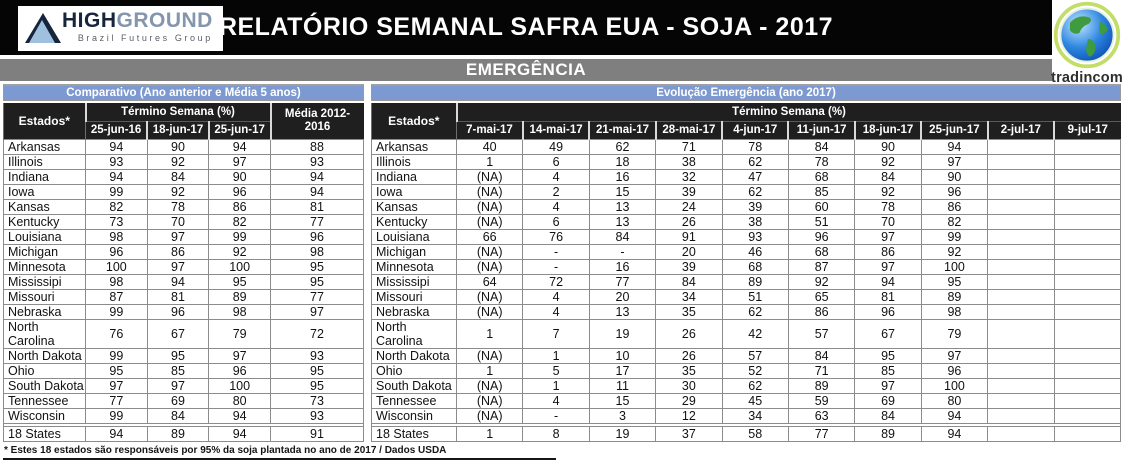 The image size is (1123, 460). Describe the element at coordinates (821, 191) in the screenshot. I see `value-cell: 85` at that location.